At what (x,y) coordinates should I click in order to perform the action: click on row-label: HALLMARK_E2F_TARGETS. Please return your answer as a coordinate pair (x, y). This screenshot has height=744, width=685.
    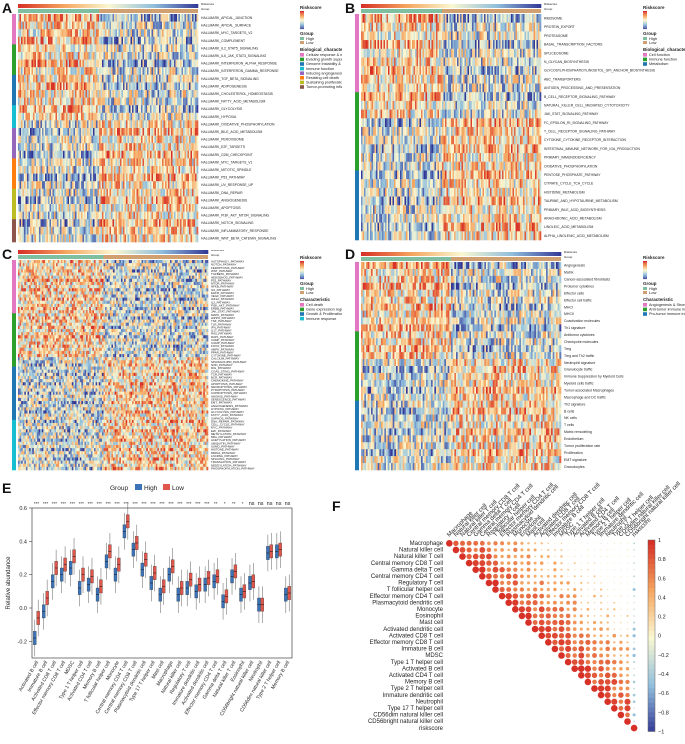
    Looking at the image, I should click on (223, 147).